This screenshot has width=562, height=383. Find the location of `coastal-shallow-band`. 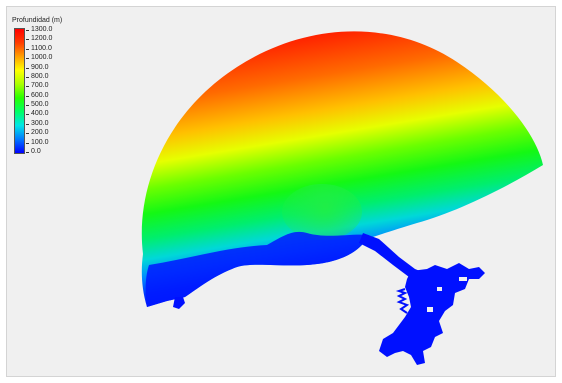

coastal-shallow-band is located at coordinates (257, 269).